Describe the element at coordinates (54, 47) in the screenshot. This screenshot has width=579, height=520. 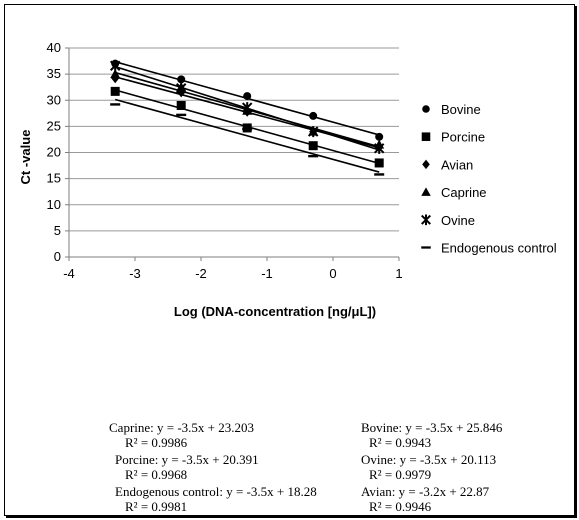
I see `y-tick-label-40: 40` at that location.